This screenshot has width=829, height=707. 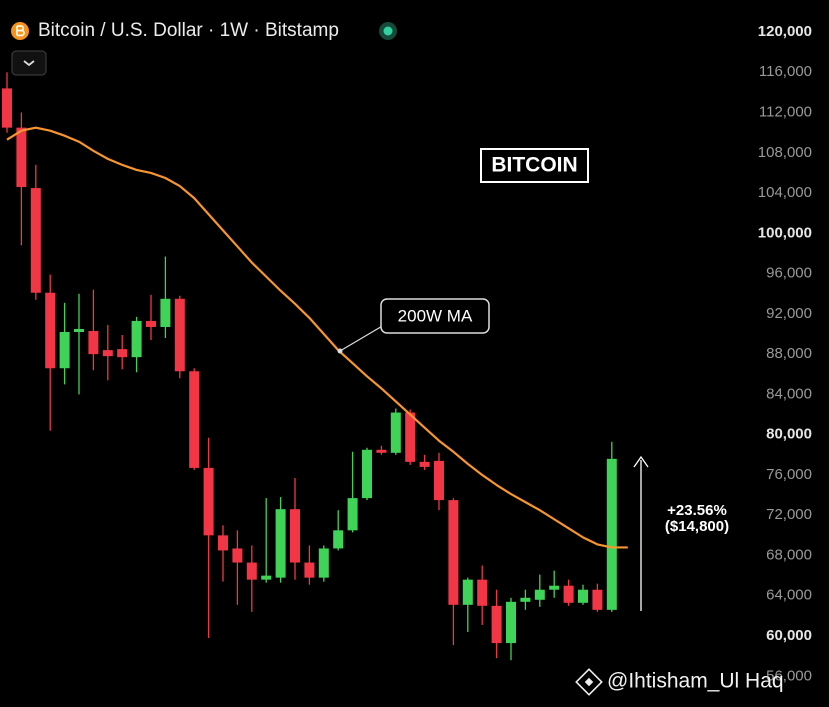 What do you see at coordinates (695, 681) in the screenshot?
I see `watermark: @Ihtisham_Ul Haq` at bounding box center [695, 681].